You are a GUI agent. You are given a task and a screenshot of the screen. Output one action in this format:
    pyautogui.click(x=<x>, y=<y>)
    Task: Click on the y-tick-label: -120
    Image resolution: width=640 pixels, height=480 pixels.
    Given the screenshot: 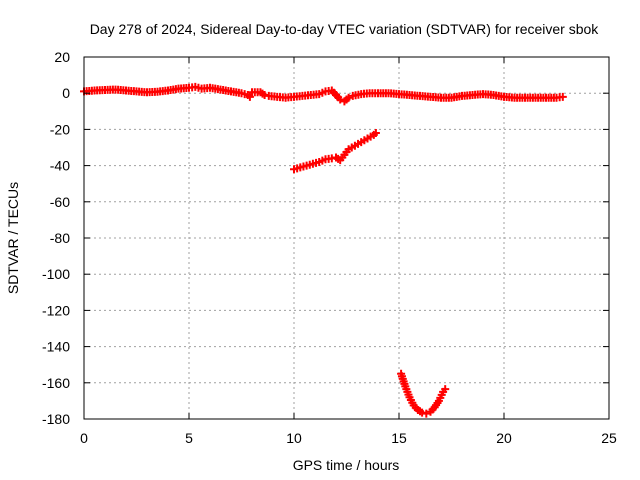 What is the action you would take?
    pyautogui.click(x=56, y=310)
    